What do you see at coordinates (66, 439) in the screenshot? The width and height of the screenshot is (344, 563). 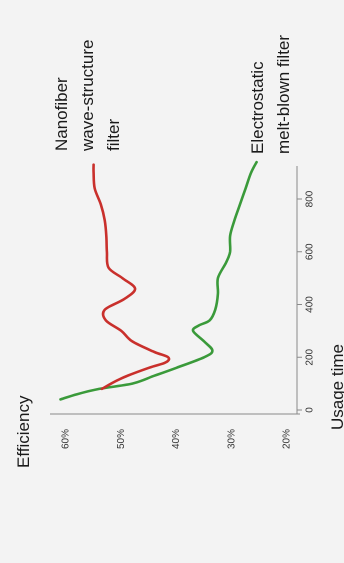 I see `y-tick-label: 60%` at bounding box center [66, 439].